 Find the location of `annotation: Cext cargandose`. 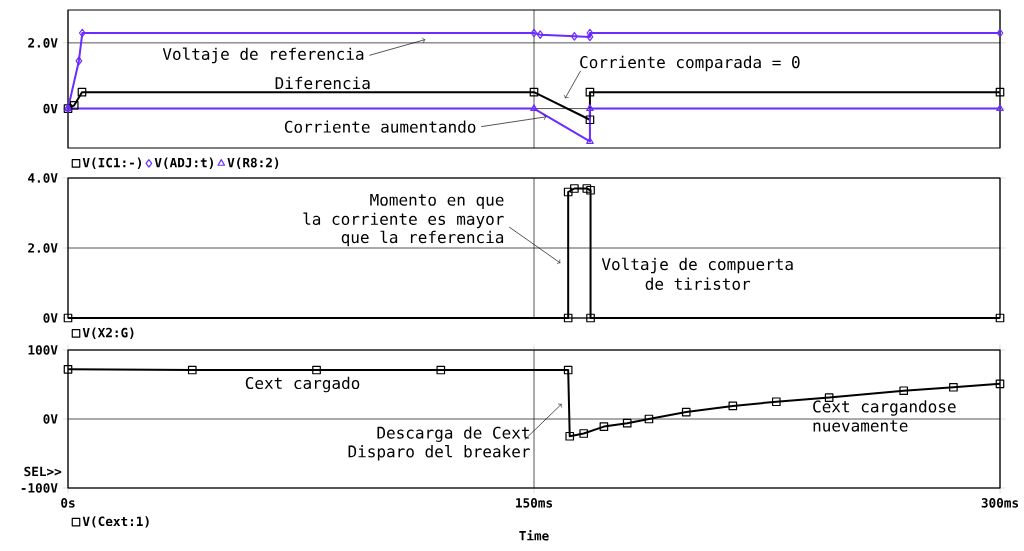

annotation: Cext cargandose is located at coordinates (884, 408).